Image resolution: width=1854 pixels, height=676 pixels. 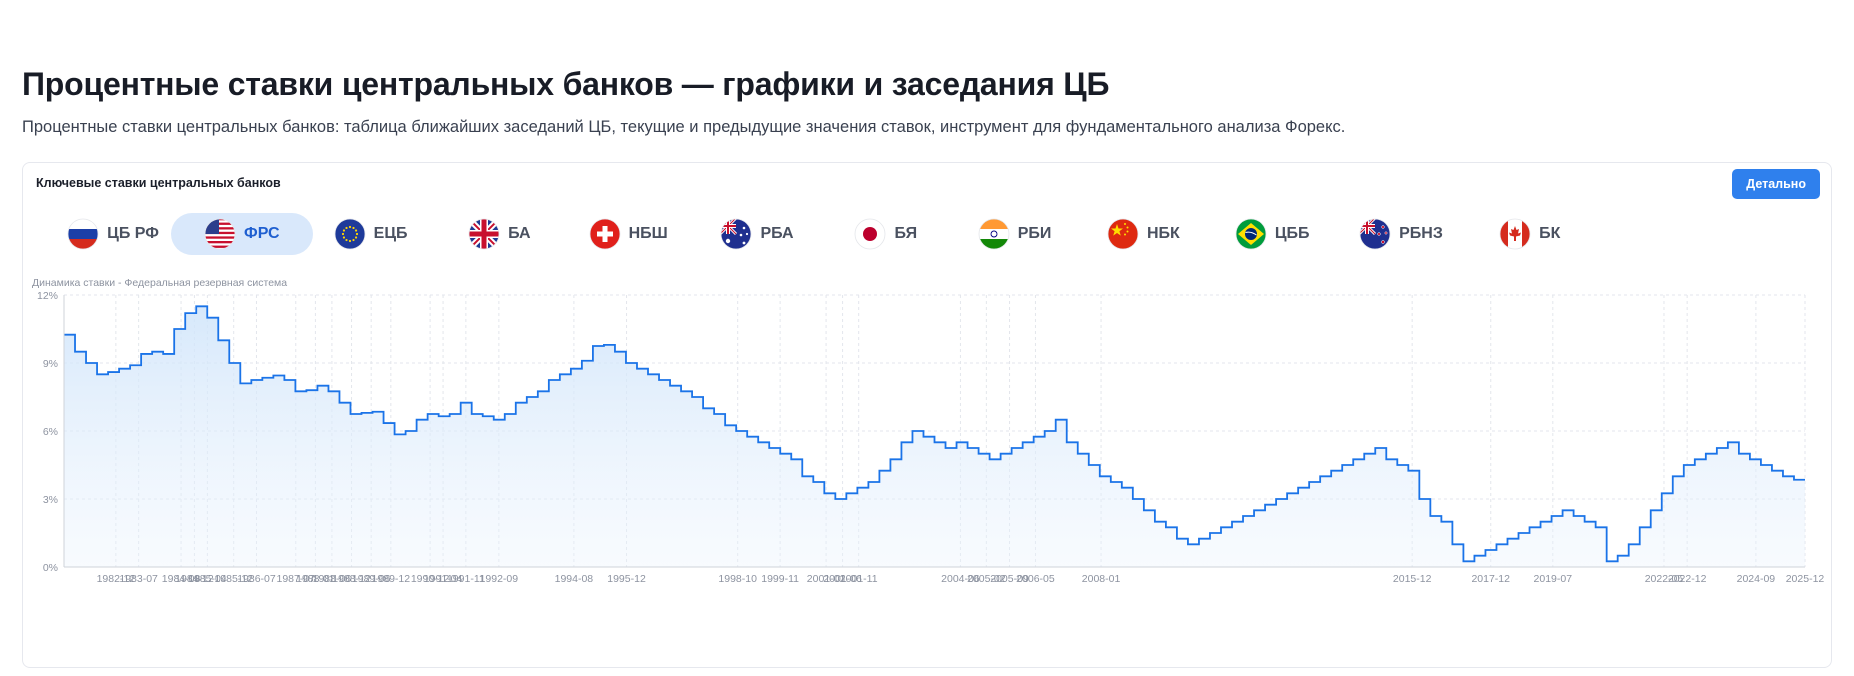 What do you see at coordinates (181, 579) in the screenshot?
I see `x-tick-label: 1984-08` at bounding box center [181, 579].